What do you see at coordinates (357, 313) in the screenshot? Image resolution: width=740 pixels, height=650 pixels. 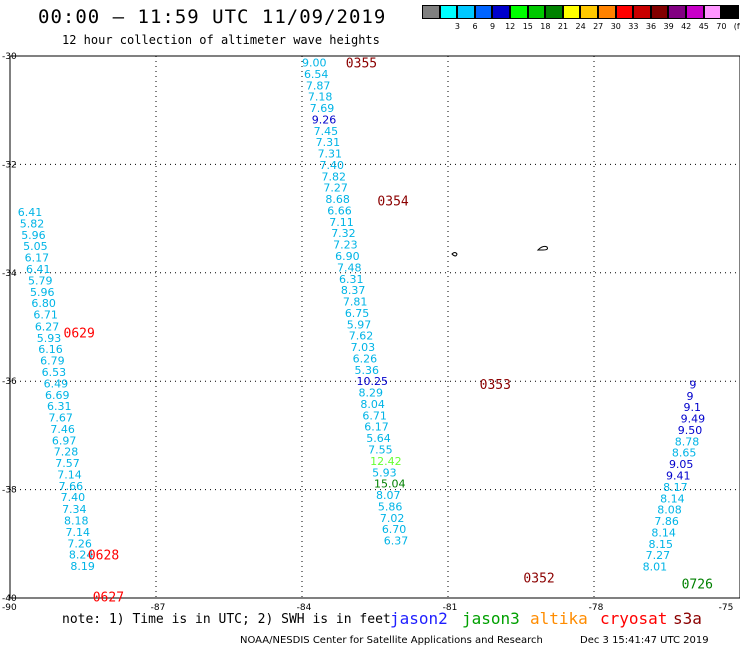 I see `swh-value: 6.75` at bounding box center [357, 313].